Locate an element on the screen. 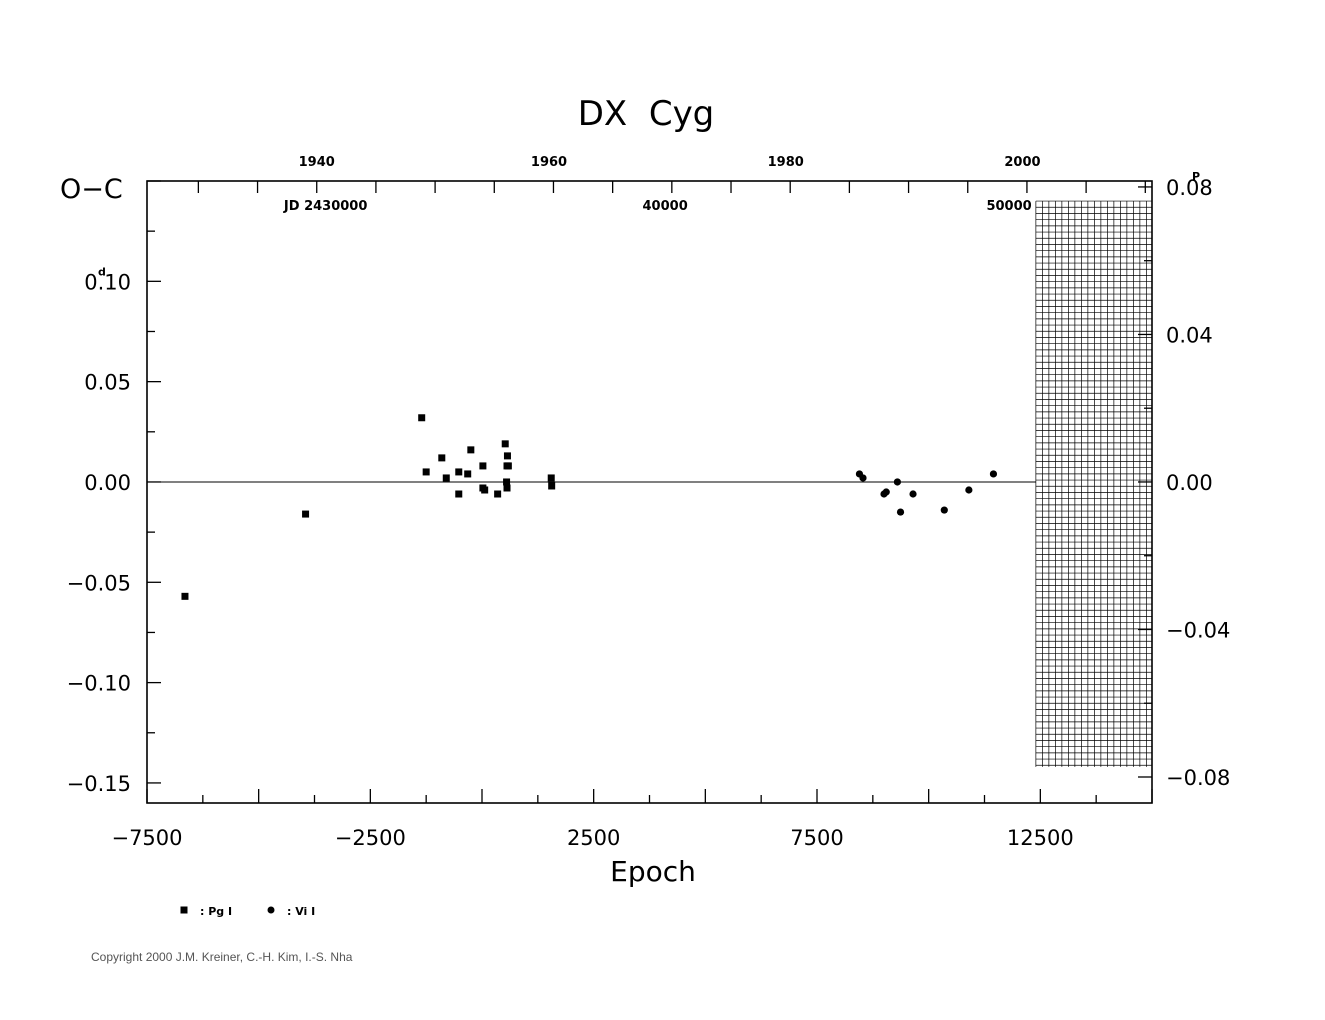 This screenshot has width=1325, height=1020. x-tick-label: −2500 is located at coordinates (370, 838).